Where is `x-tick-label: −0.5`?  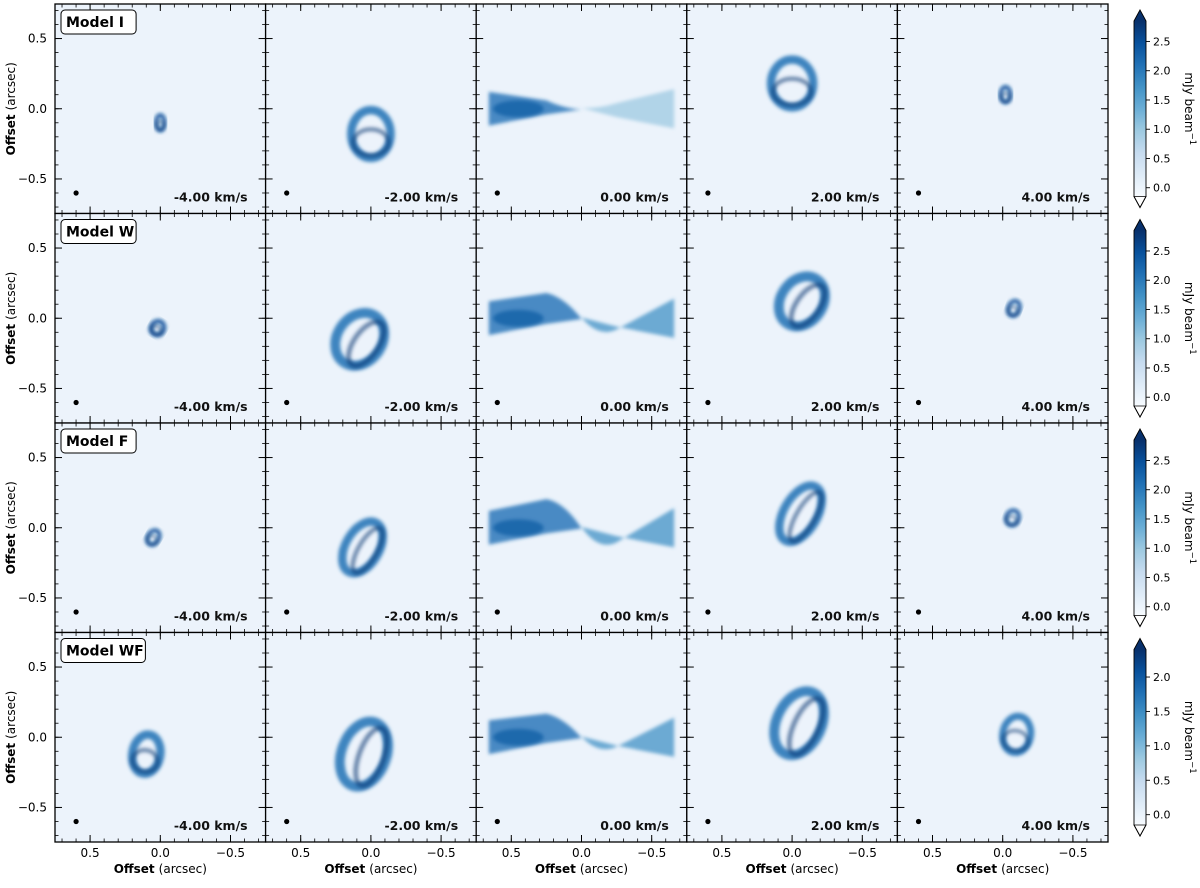 x-tick-label: −0.5 is located at coordinates (230, 853).